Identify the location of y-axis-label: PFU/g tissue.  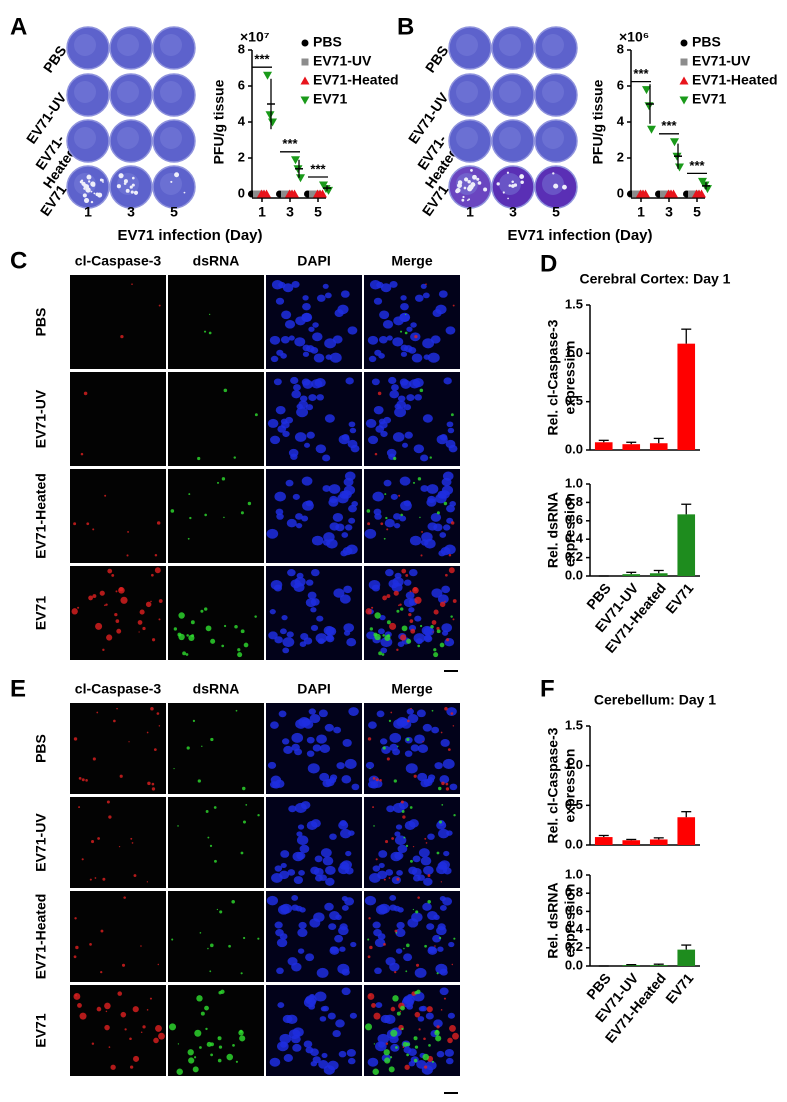
(219, 121).